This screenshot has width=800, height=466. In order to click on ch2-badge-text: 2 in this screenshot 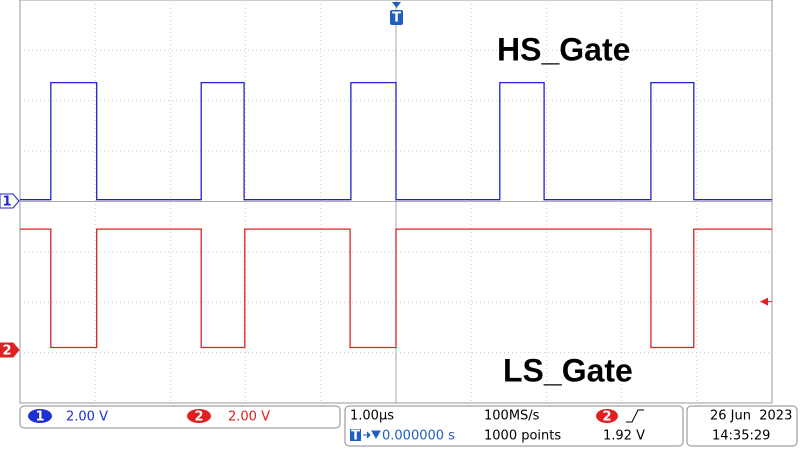, I will do `click(198, 417)`.